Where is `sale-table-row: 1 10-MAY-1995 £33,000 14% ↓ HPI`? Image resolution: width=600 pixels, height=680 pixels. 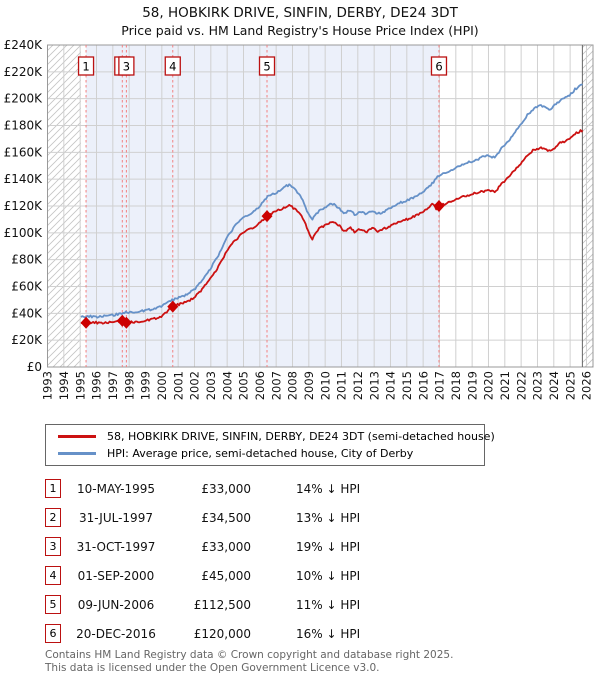
sale-table-row: 1 10-MAY-1995 £33,000 14% ↓ HPI is located at coordinates (300, 488).